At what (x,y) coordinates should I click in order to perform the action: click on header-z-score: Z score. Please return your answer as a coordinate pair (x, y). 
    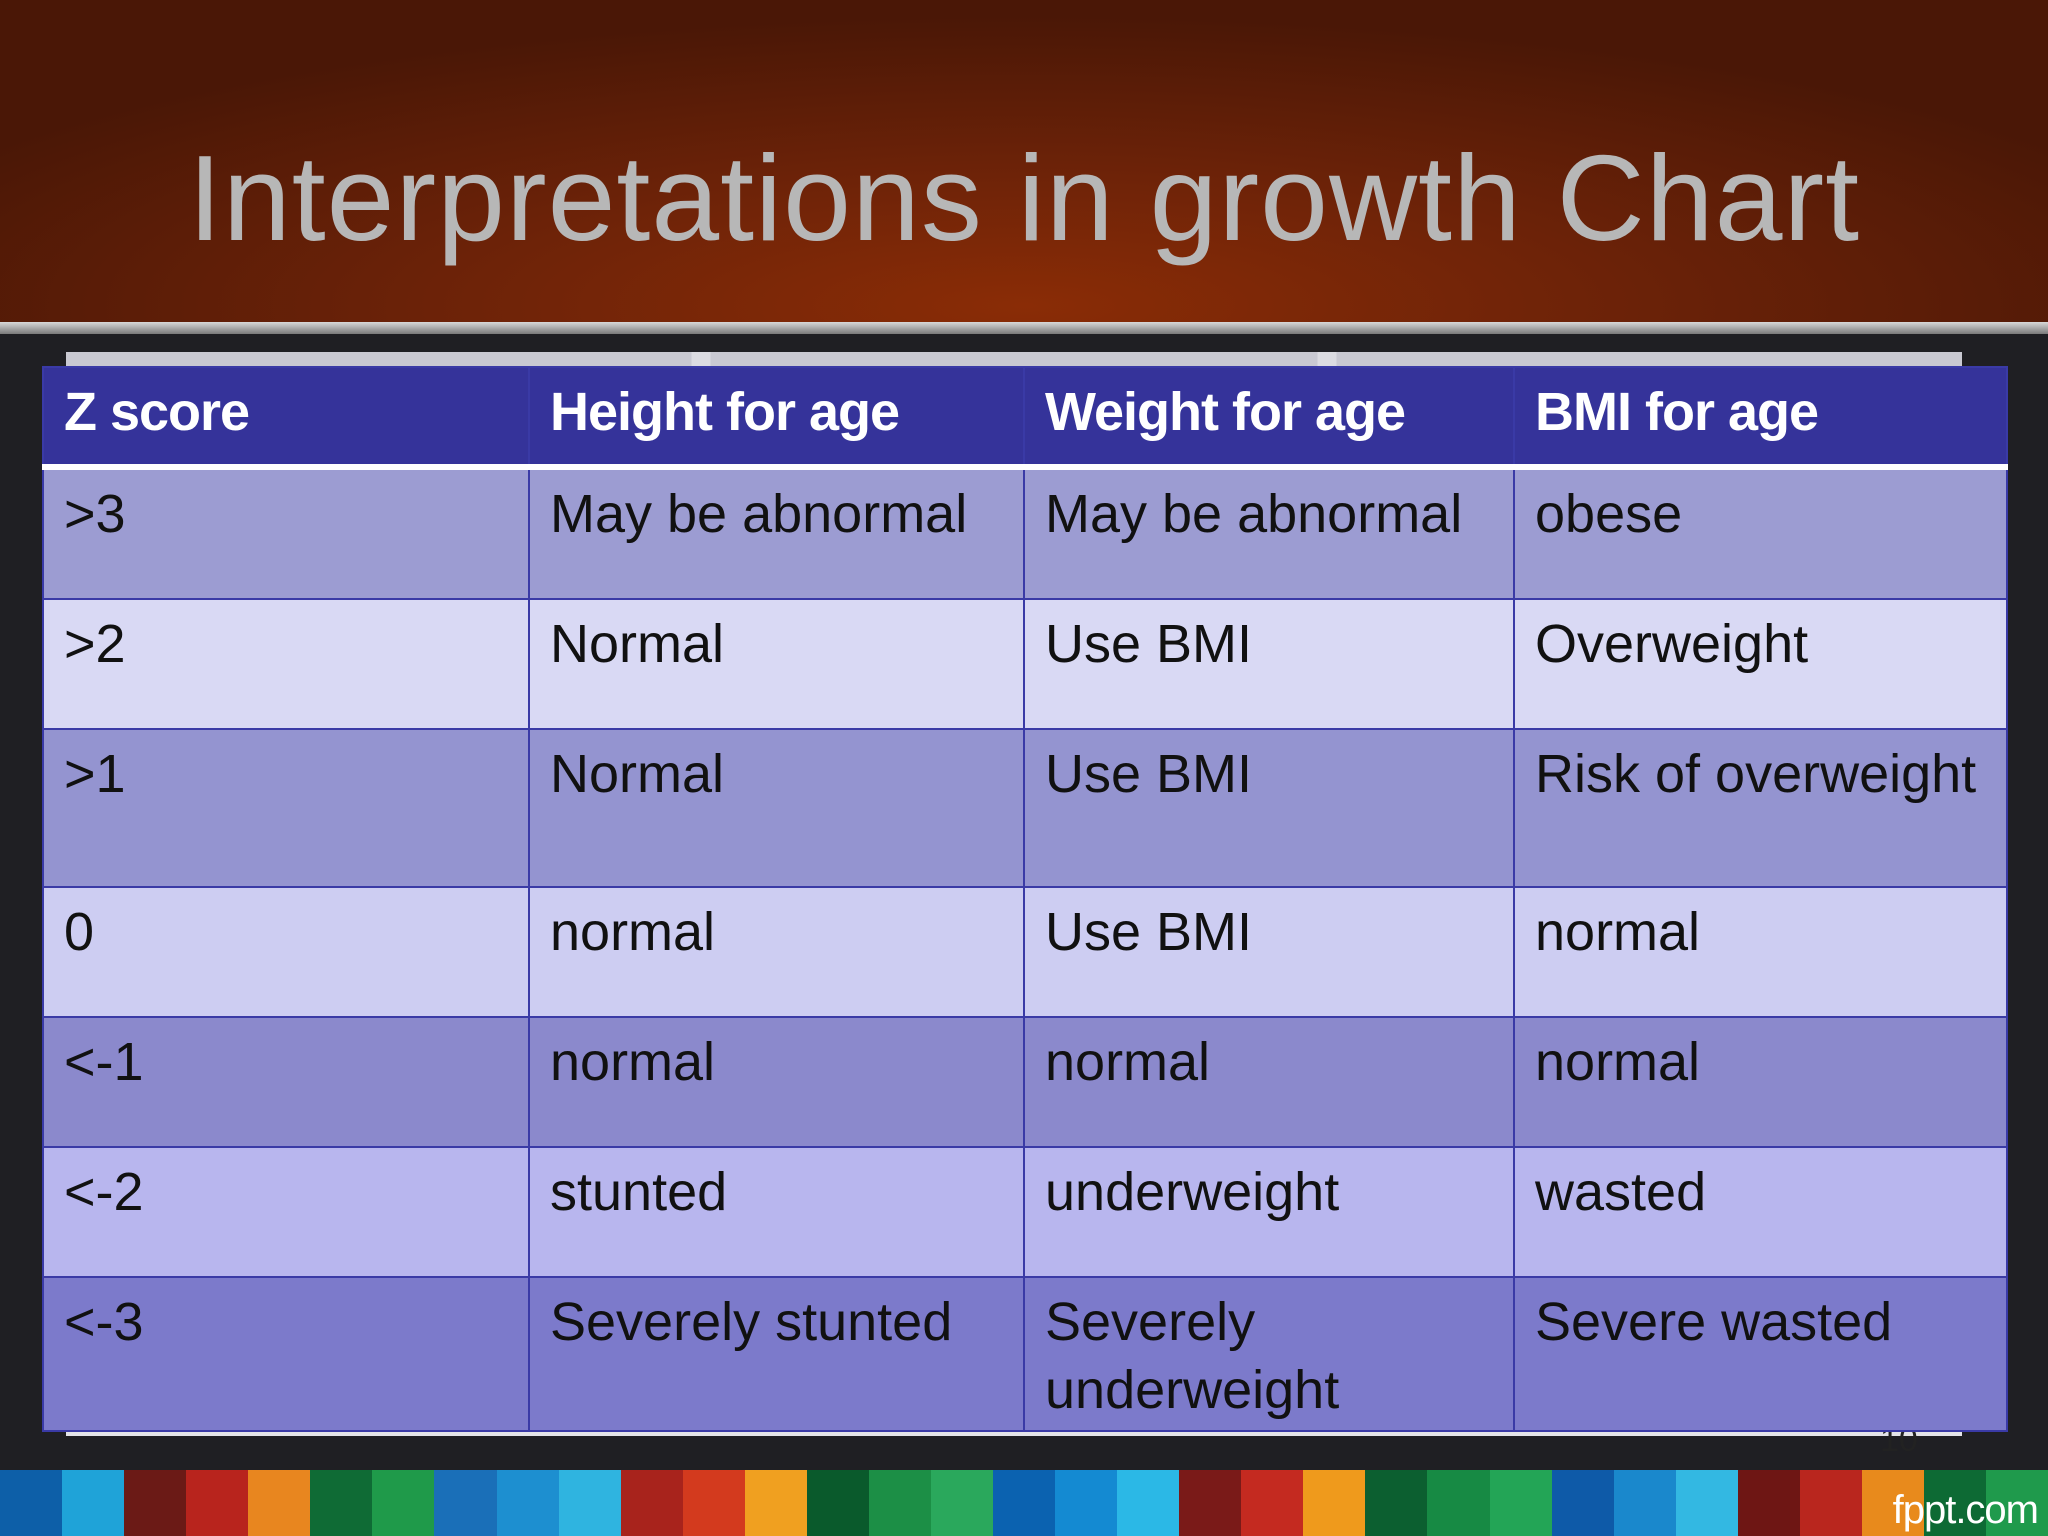
    Looking at the image, I should click on (286, 418).